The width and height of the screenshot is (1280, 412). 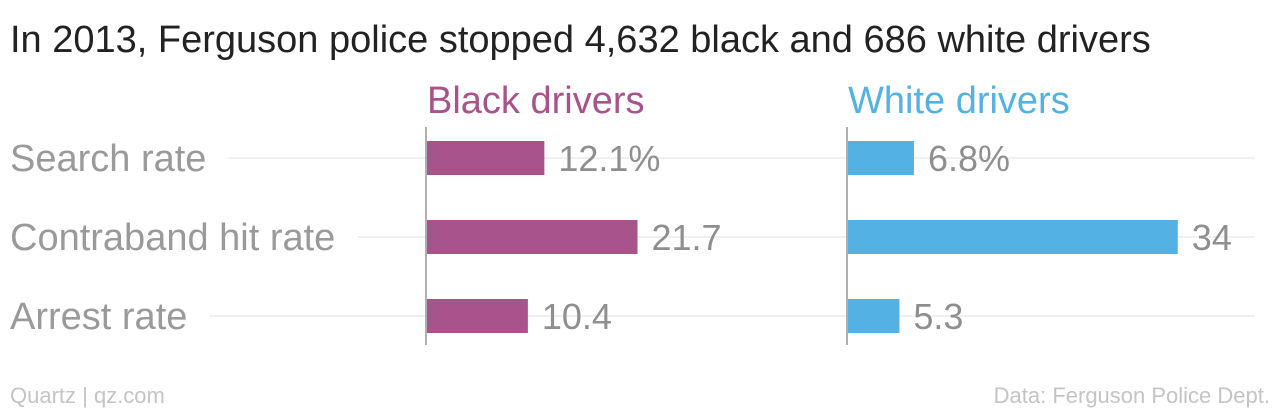 I want to click on category-label: Contraband hit rate, so click(x=172, y=238).